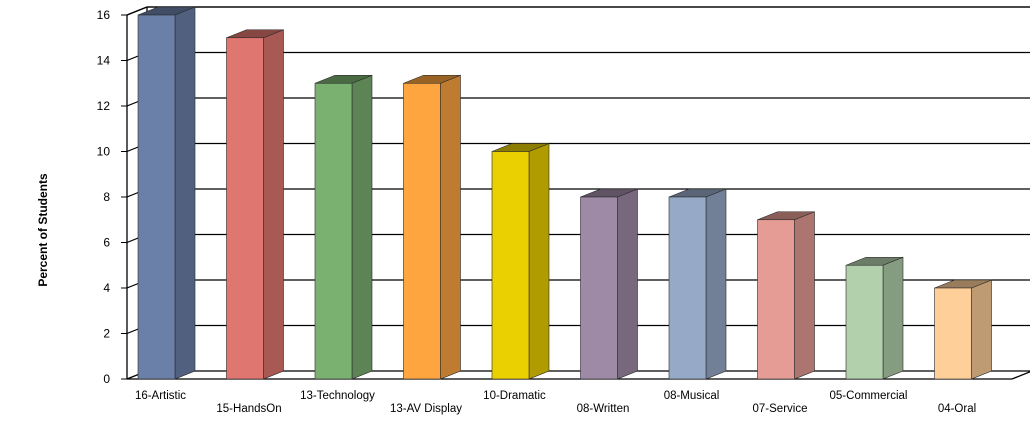  I want to click on x-tick-label: 08-Written, so click(603, 409).